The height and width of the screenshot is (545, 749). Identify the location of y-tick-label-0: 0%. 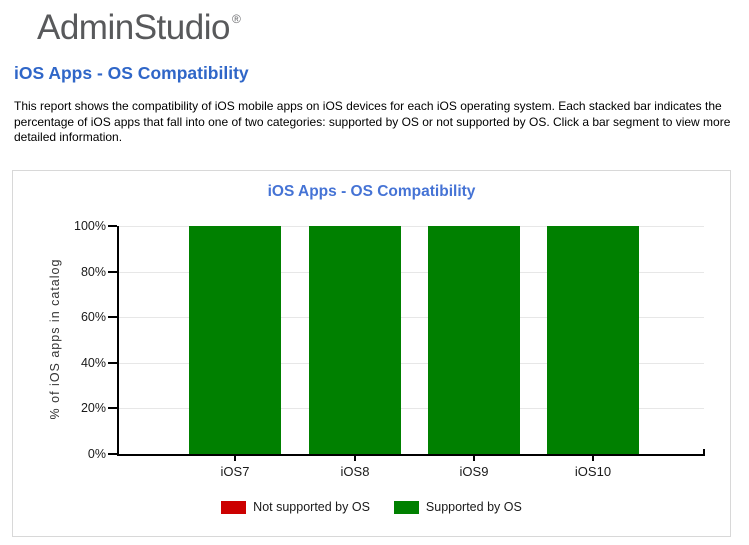
(96, 454).